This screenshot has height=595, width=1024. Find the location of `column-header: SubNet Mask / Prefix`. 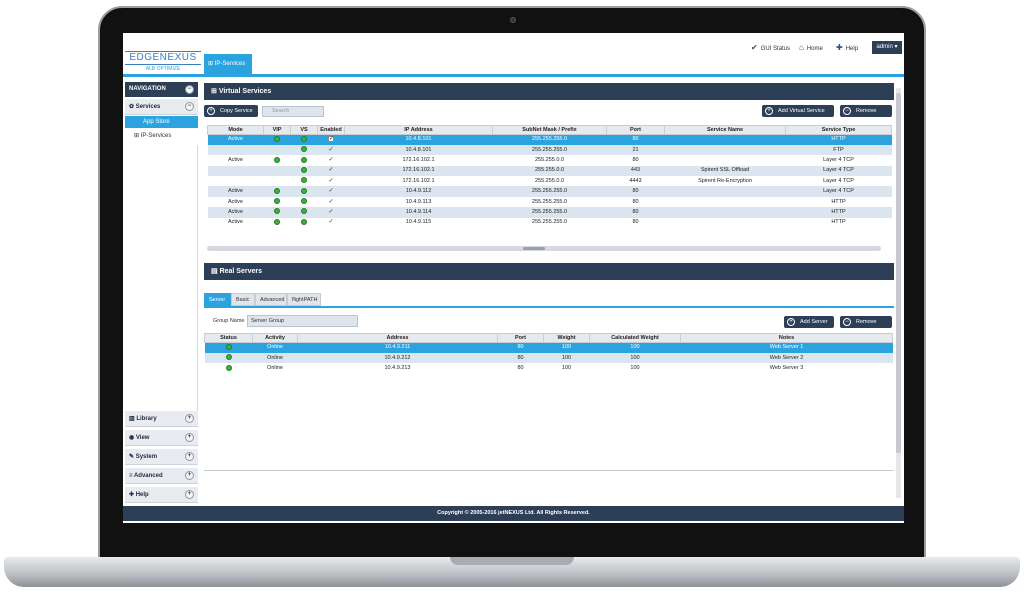

column-header: SubNet Mask / Prefix is located at coordinates (549, 130).